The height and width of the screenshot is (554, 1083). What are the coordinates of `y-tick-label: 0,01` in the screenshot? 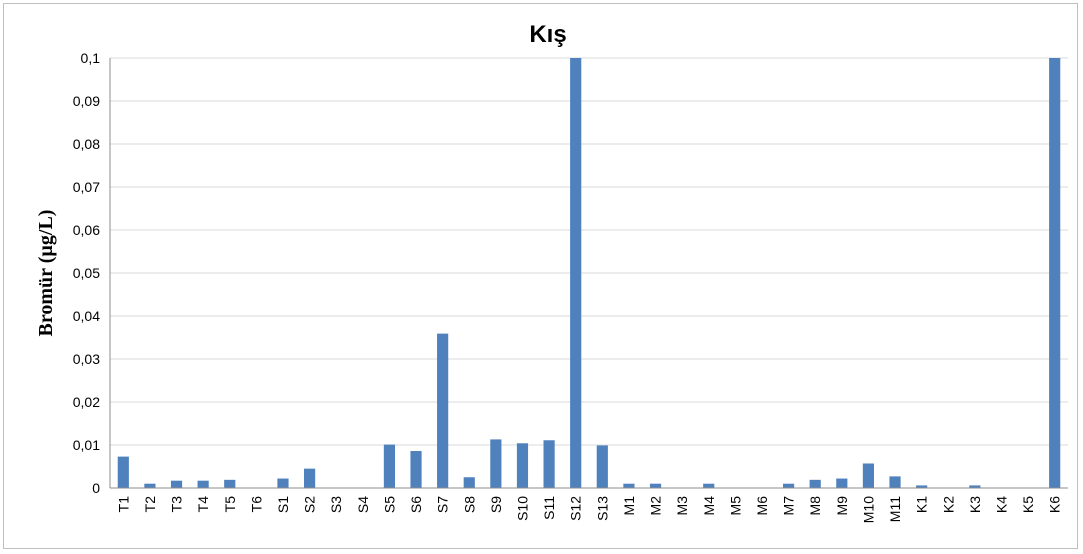 It's located at (86, 445).